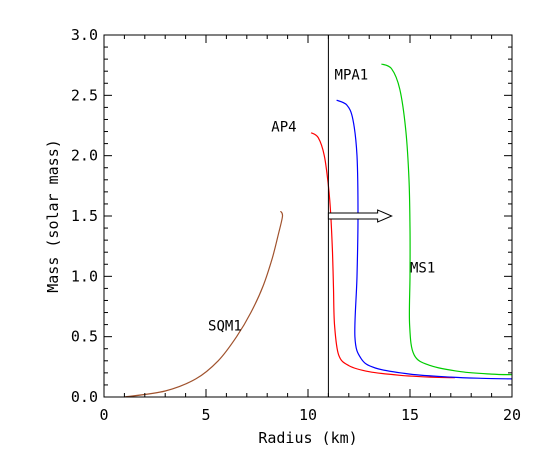 The image size is (543, 463). Describe the element at coordinates (84, 156) in the screenshot. I see `y-tick-label: 2.0` at that location.